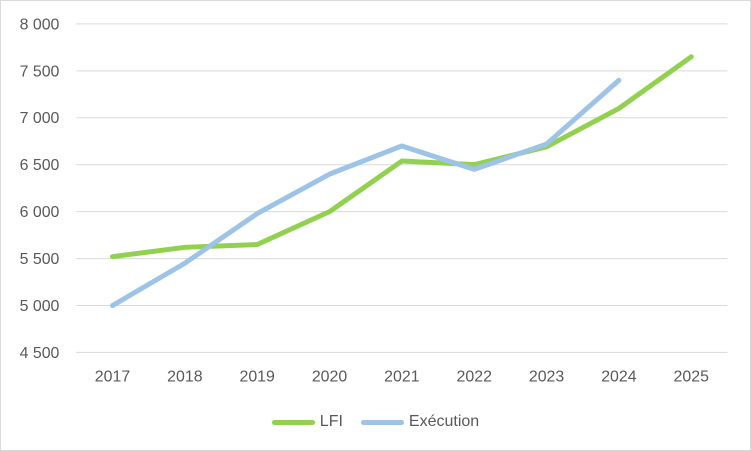 The height and width of the screenshot is (451, 751). Describe the element at coordinates (113, 376) in the screenshot. I see `x-axis-tick-label: 2017` at that location.